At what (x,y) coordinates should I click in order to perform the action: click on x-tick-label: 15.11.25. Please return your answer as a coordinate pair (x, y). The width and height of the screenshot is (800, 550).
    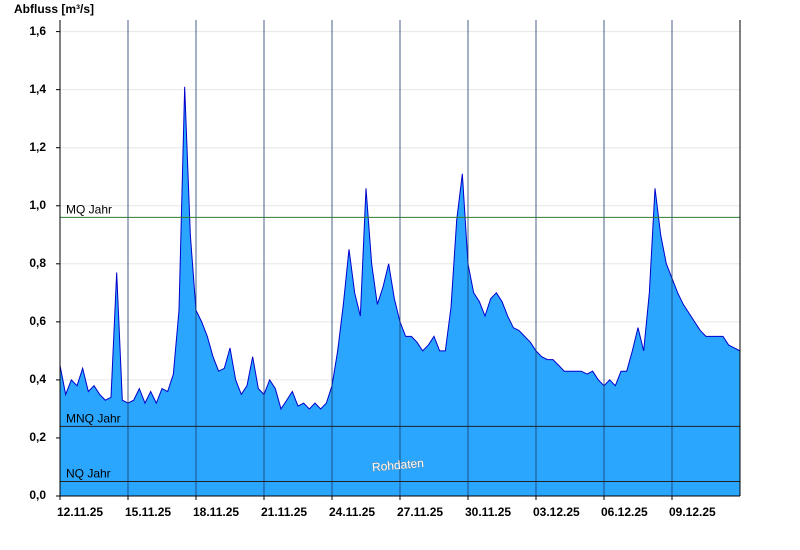
    Looking at the image, I should click on (148, 512).